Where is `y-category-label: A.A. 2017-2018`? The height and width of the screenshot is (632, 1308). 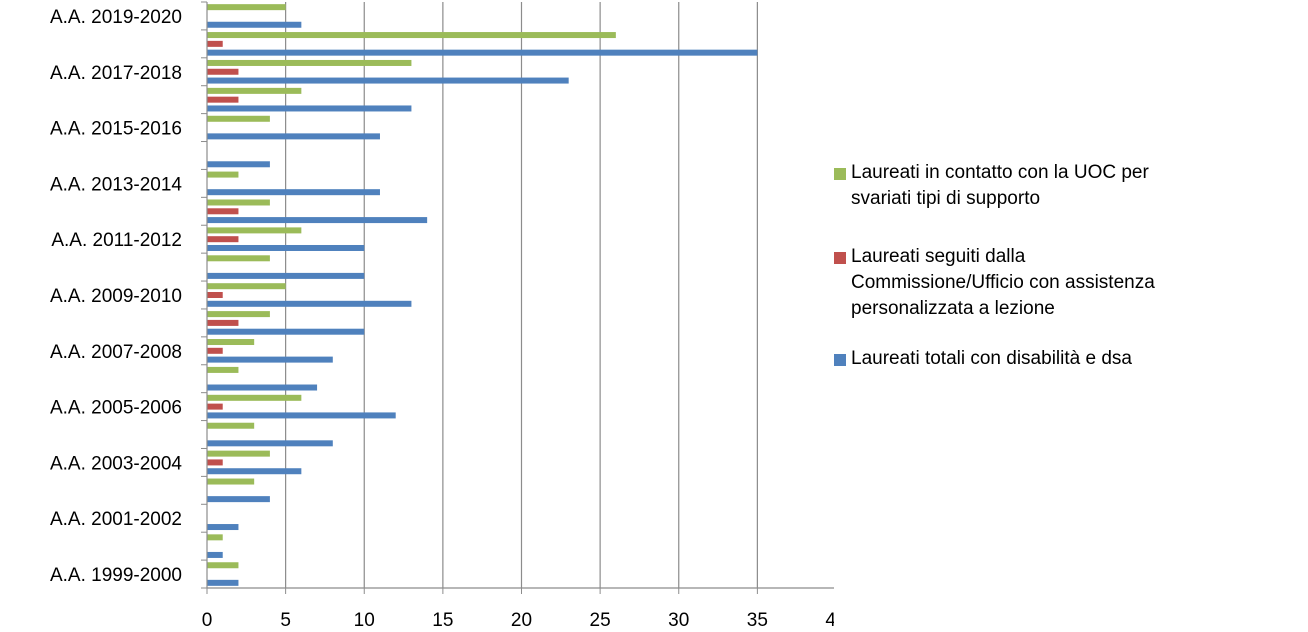
y-category-label: A.A. 2017-2018 is located at coordinates (116, 73).